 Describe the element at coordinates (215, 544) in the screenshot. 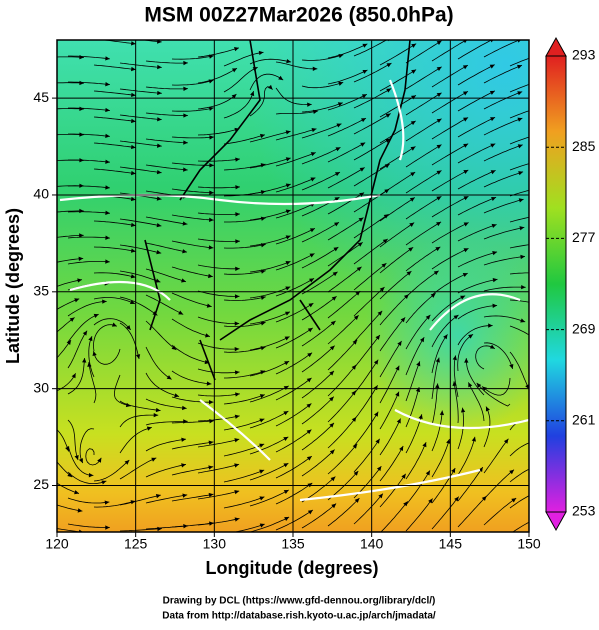

I see `x-tick-label: 130` at that location.